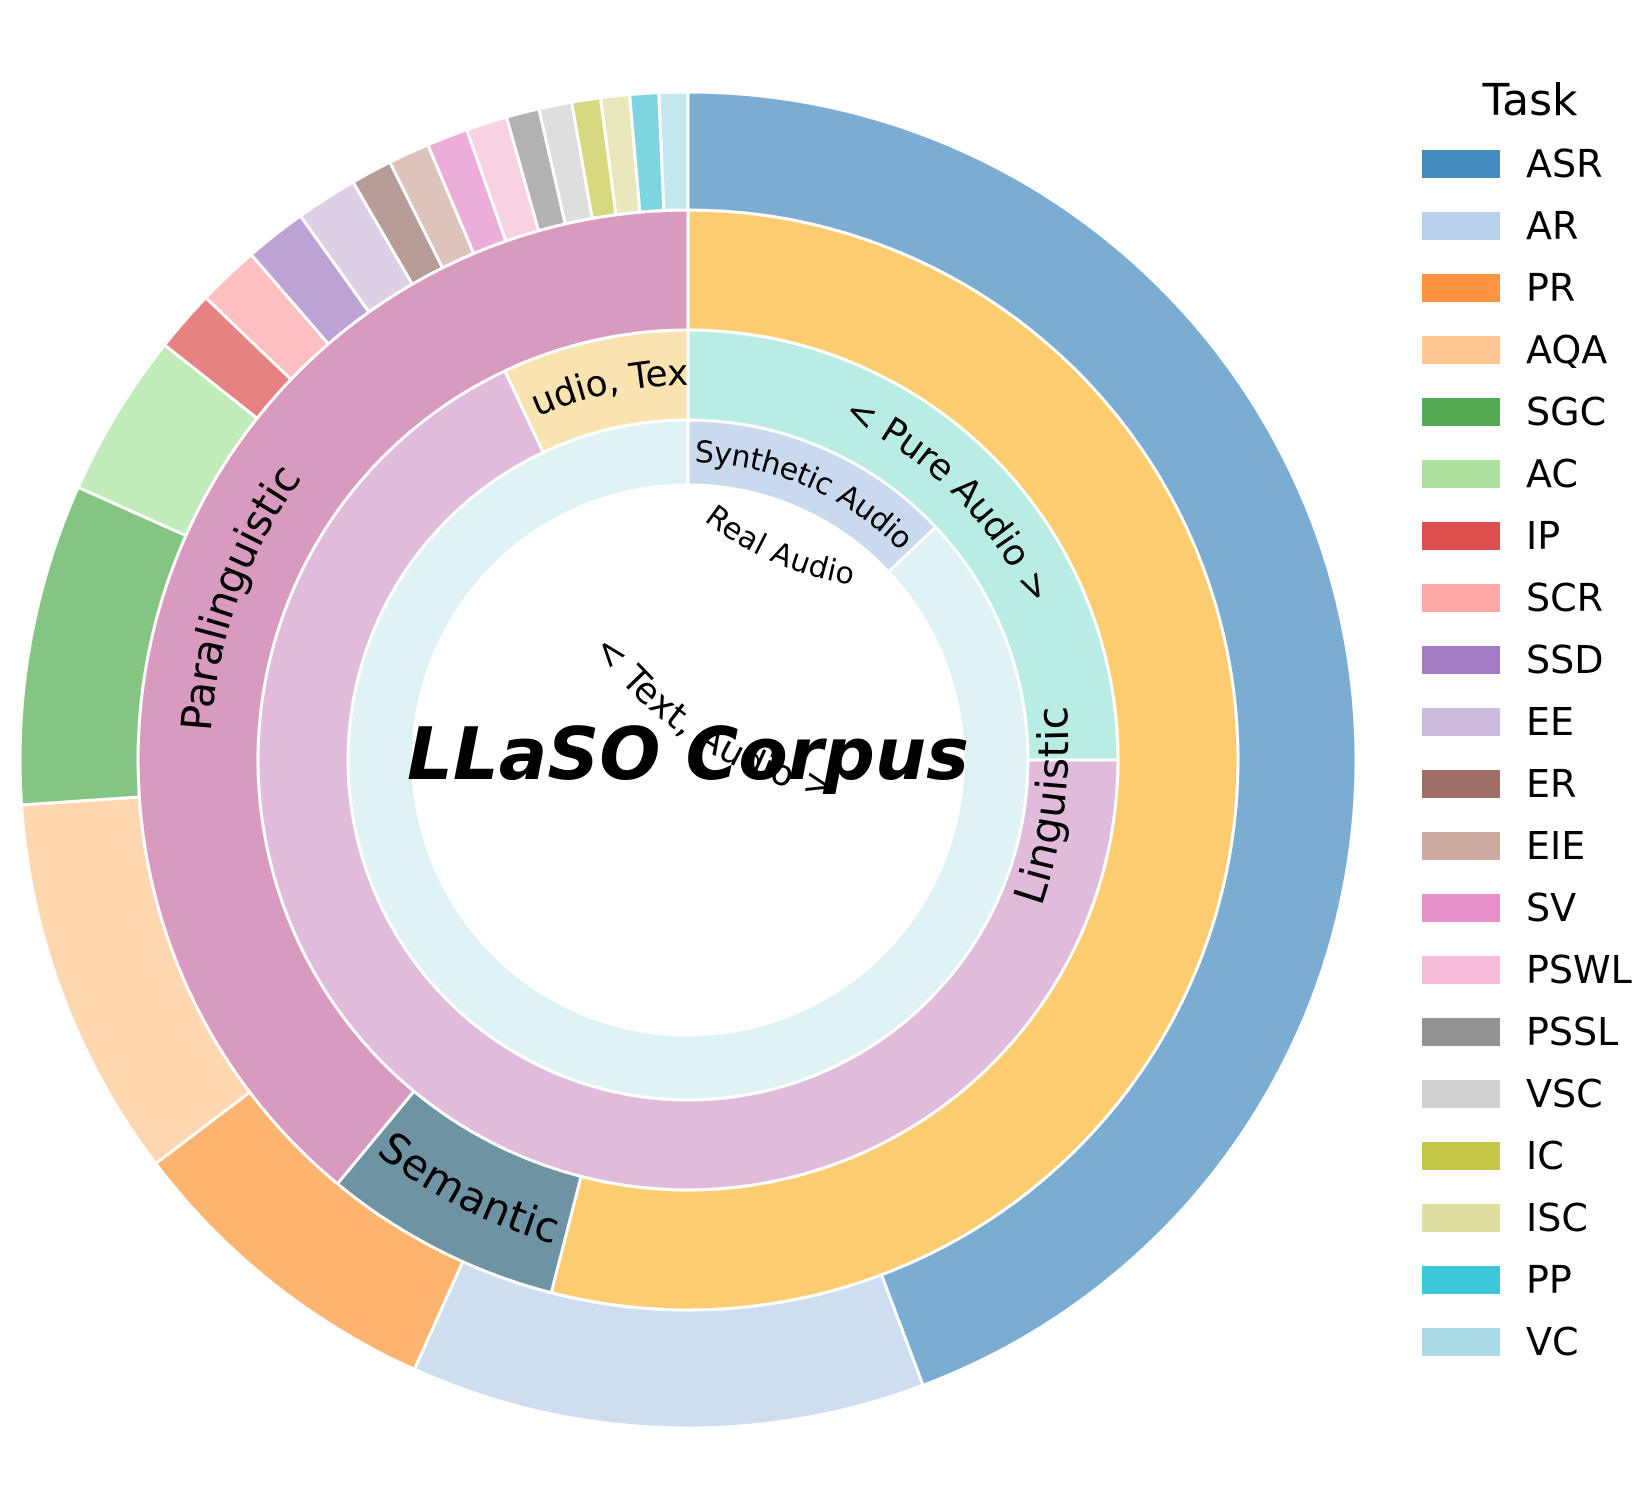  Describe the element at coordinates (1461, 970) in the screenshot. I see `legend-swatch-pswl` at that location.